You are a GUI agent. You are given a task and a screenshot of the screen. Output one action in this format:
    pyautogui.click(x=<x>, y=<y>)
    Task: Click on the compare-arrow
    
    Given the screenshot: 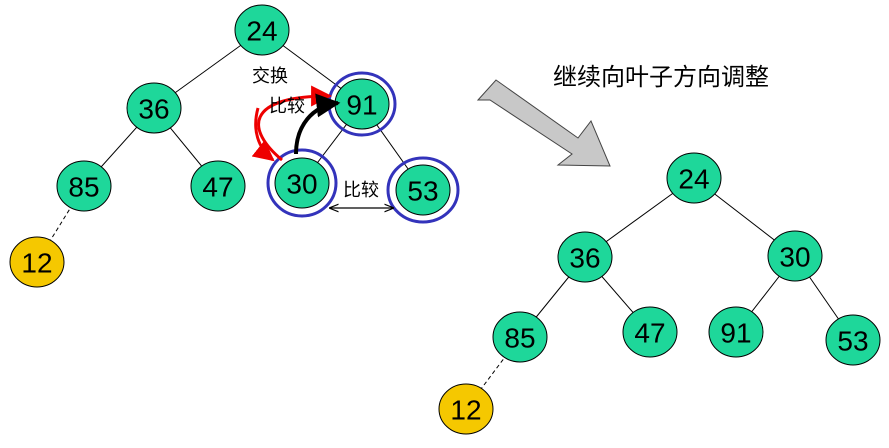 What is the action you would take?
    pyautogui.click(x=317, y=124)
    